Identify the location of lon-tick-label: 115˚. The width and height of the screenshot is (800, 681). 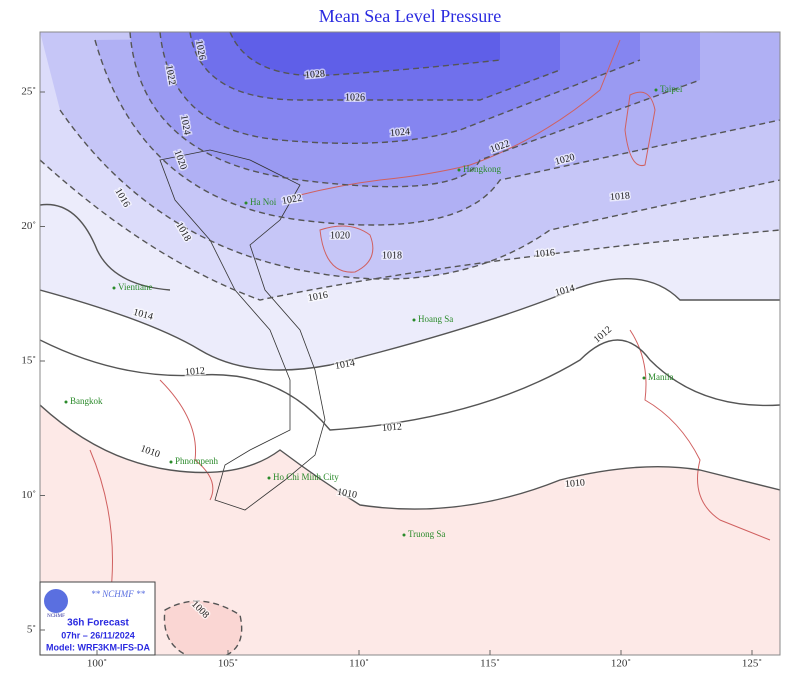
(490, 664).